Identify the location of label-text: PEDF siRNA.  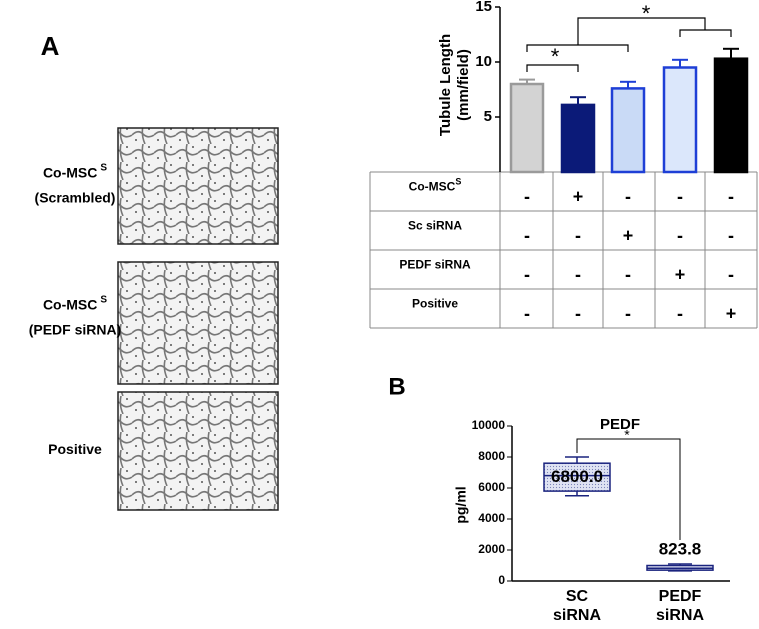
(435, 265).